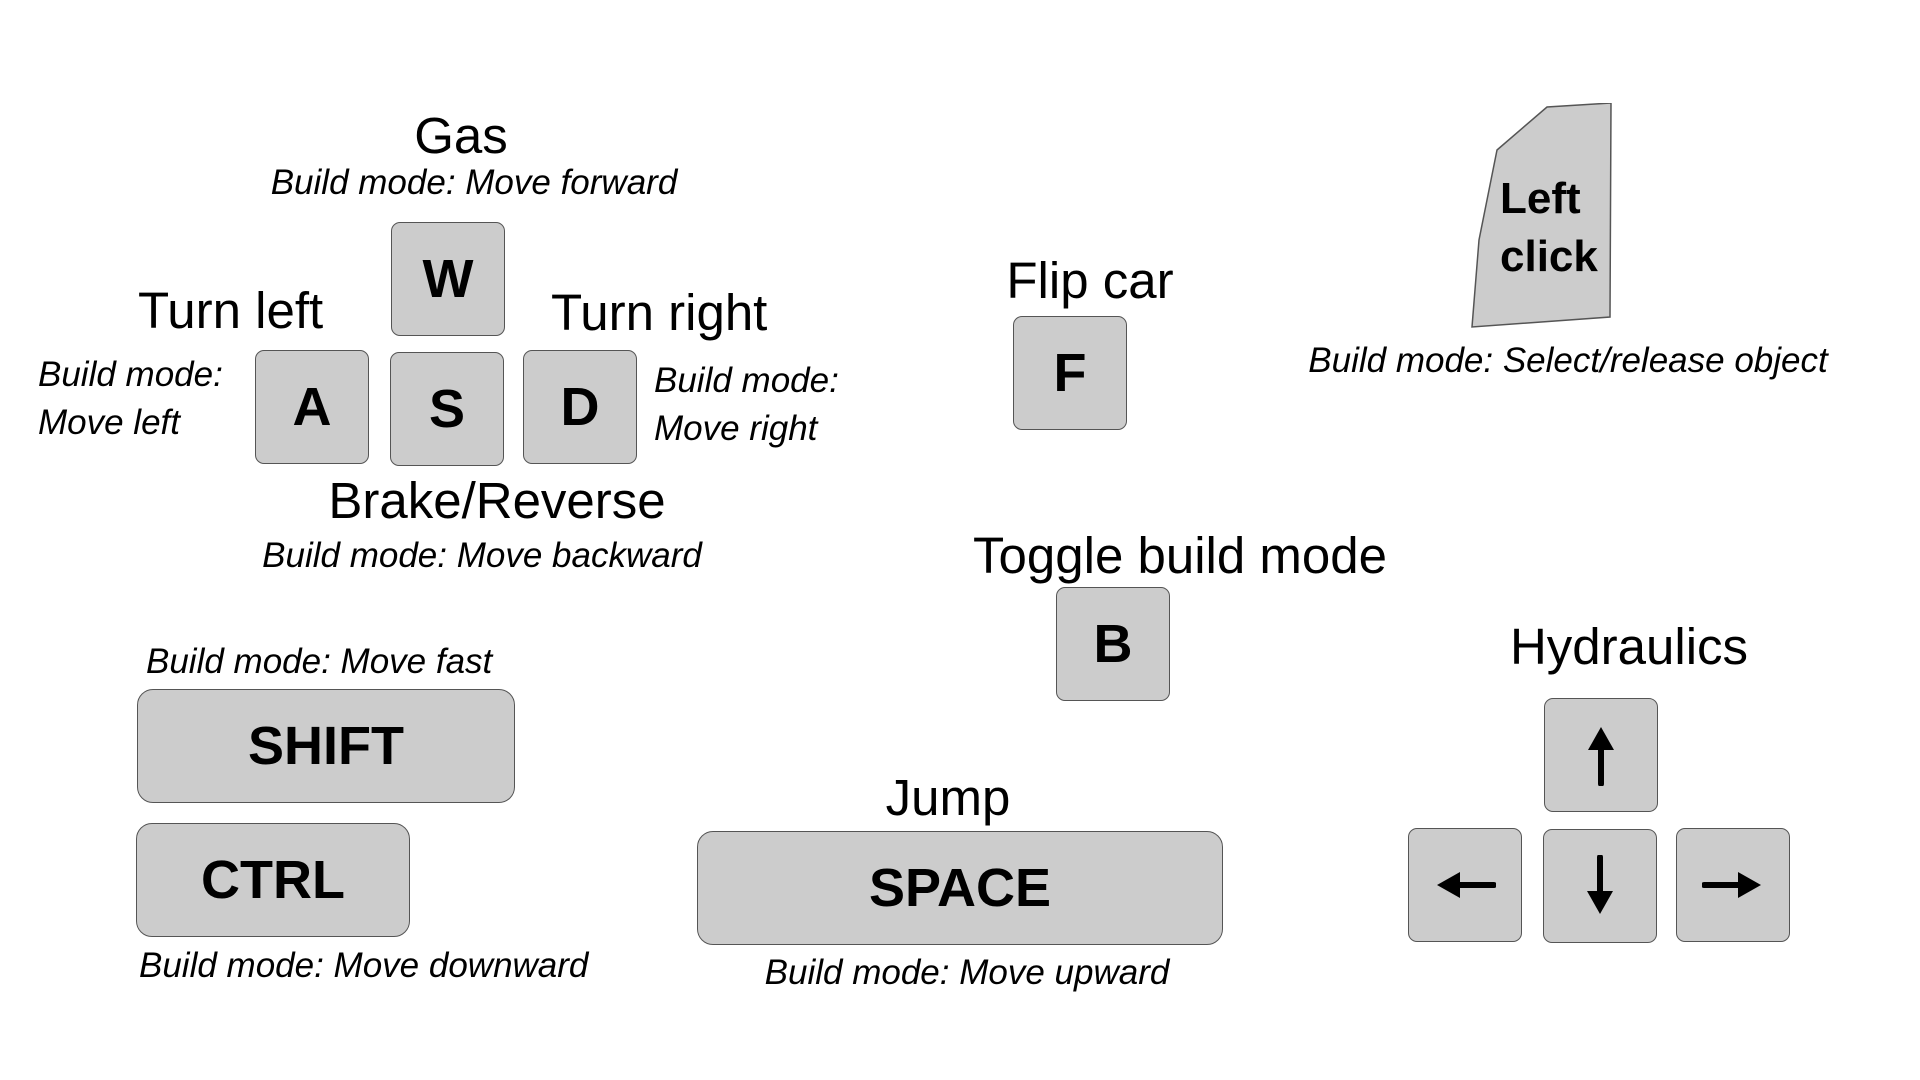 Image resolution: width=1920 pixels, height=1080 pixels. I want to click on f-key: F, so click(1070, 373).